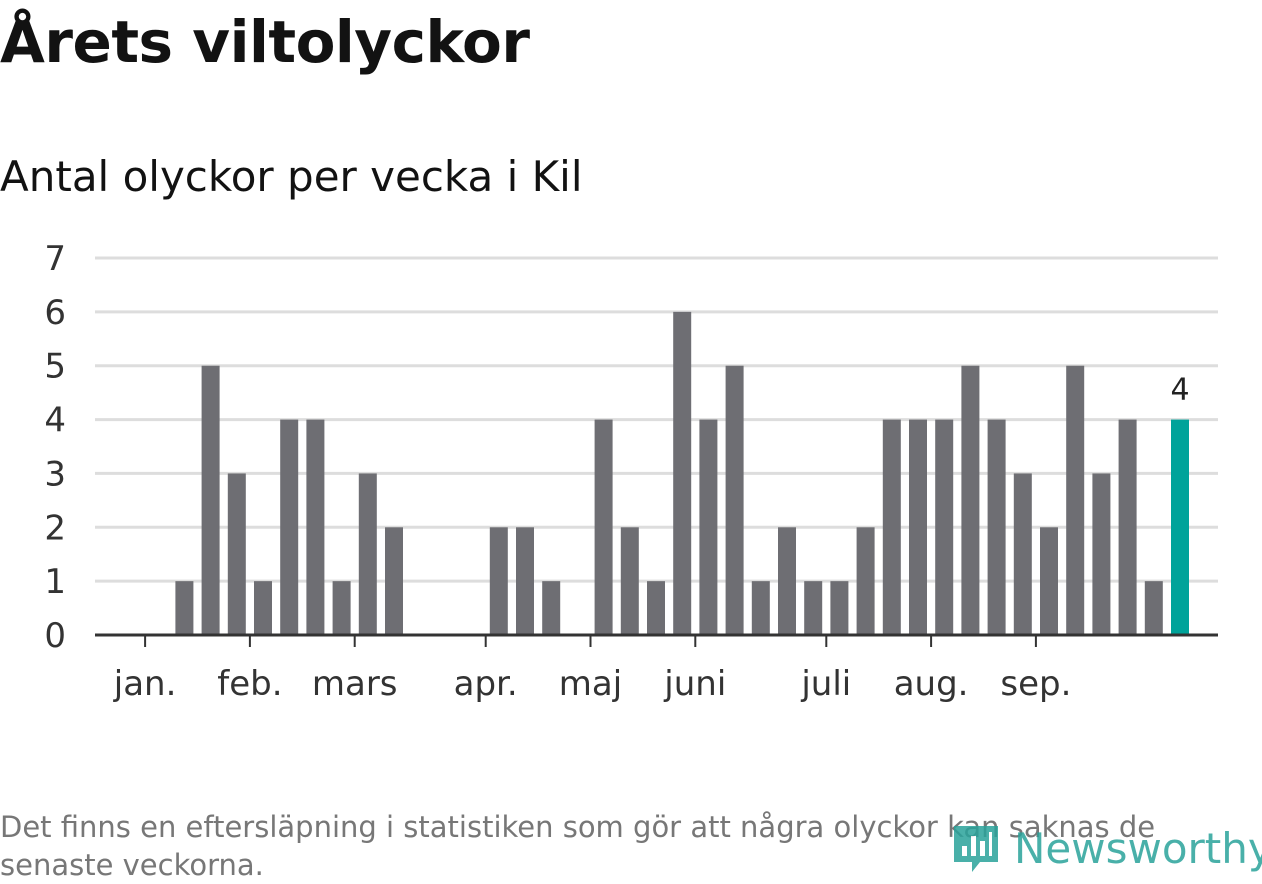  I want to click on y-tick-label-2: 2, so click(55, 528).